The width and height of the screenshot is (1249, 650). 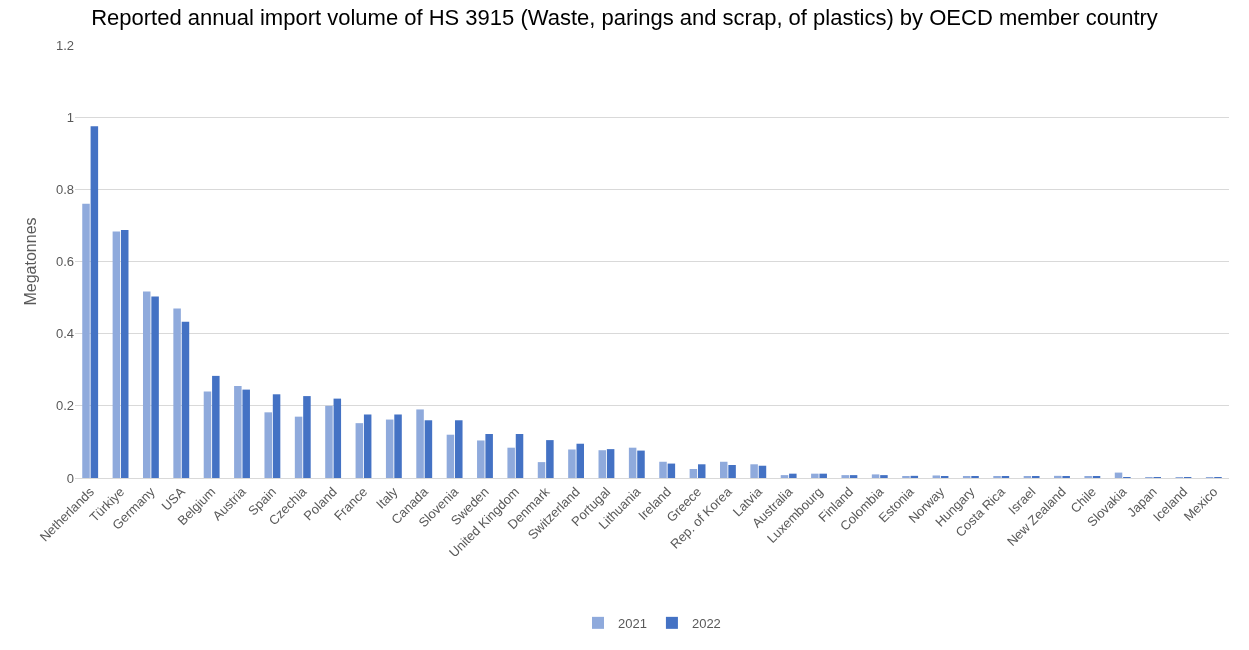 I want to click on y-axis-title: Megatonnes, so click(x=30, y=261).